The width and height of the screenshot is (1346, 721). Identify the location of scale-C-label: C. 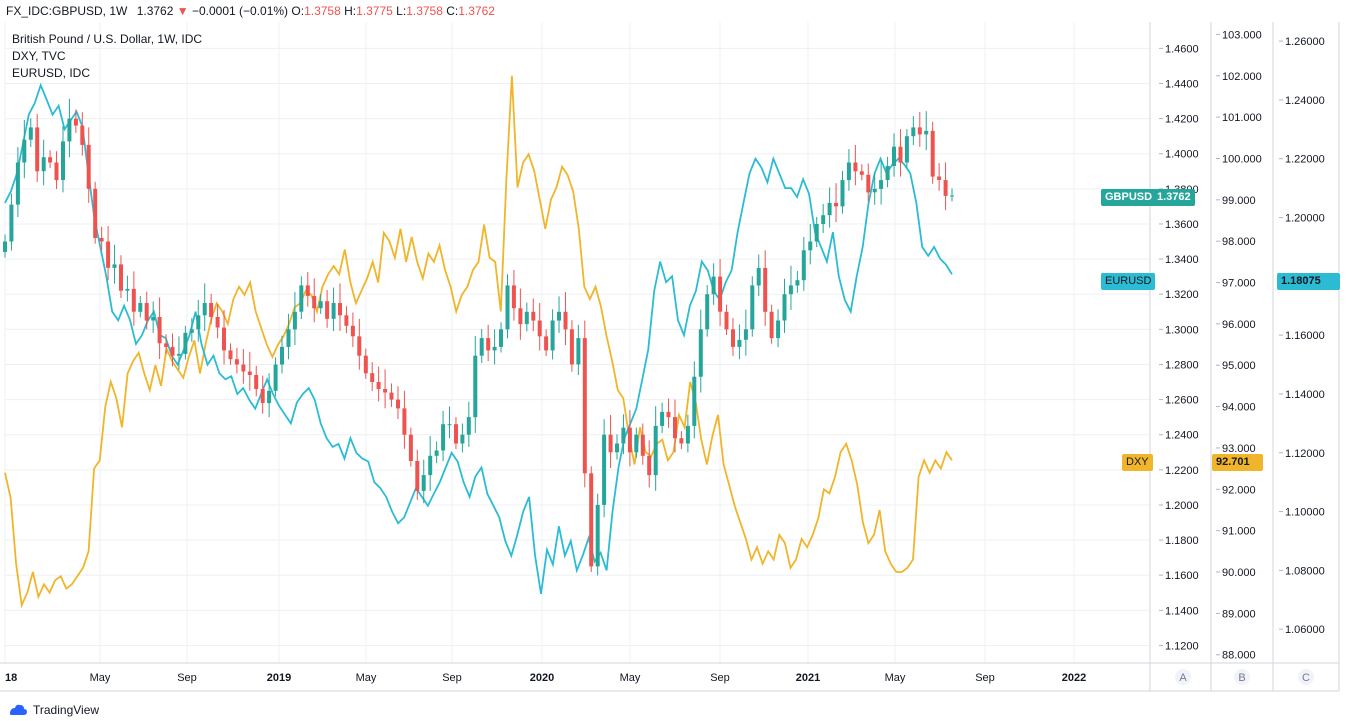
(1306, 678).